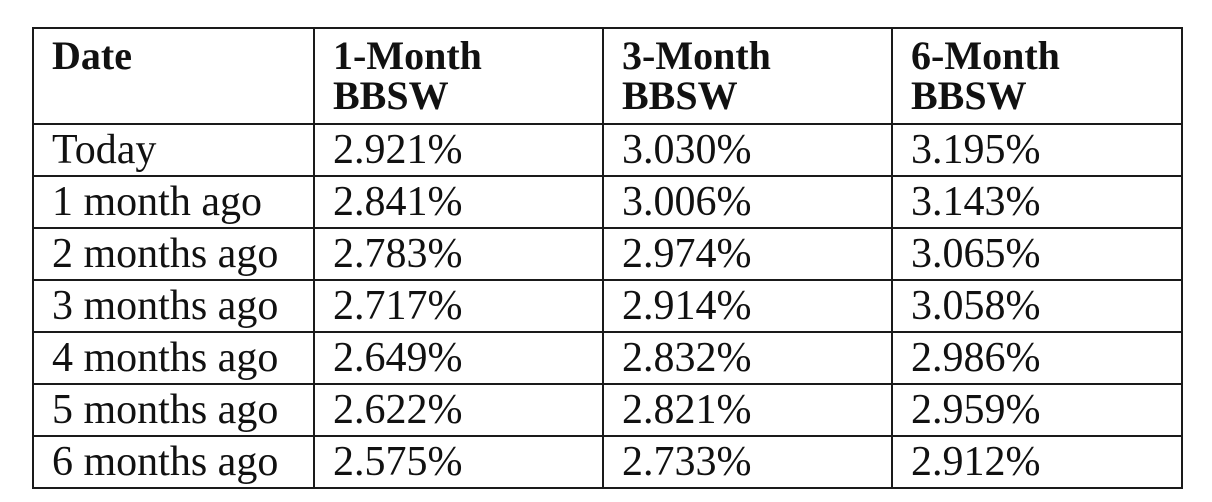  I want to click on rate-1-month-cell: 2.921%, so click(458, 150).